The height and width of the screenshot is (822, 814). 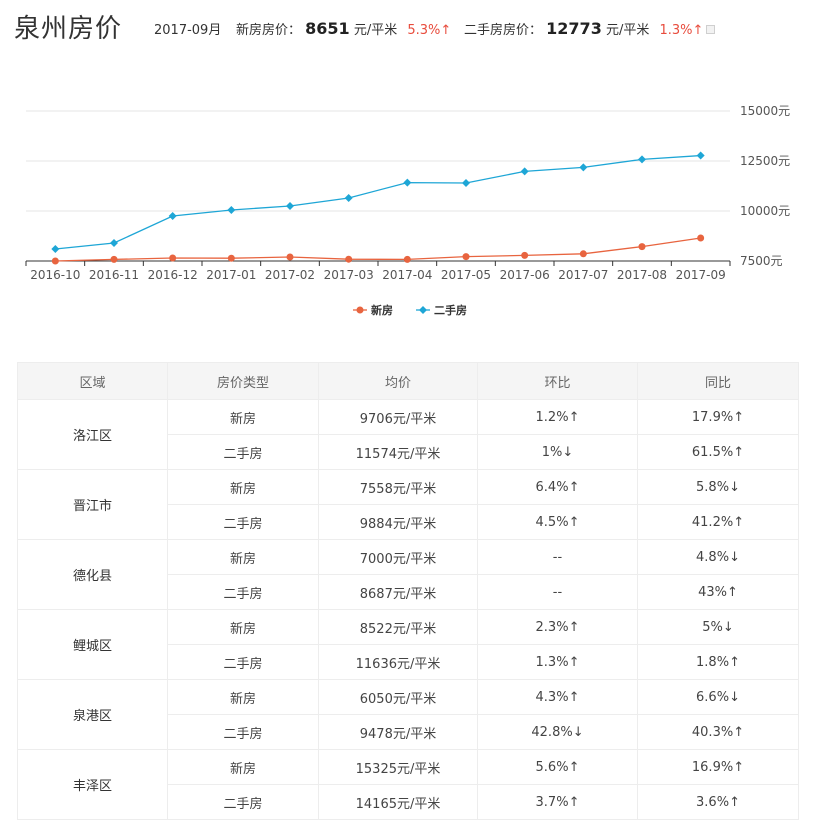 I want to click on x-tick-label: 2017-07, so click(x=583, y=275).